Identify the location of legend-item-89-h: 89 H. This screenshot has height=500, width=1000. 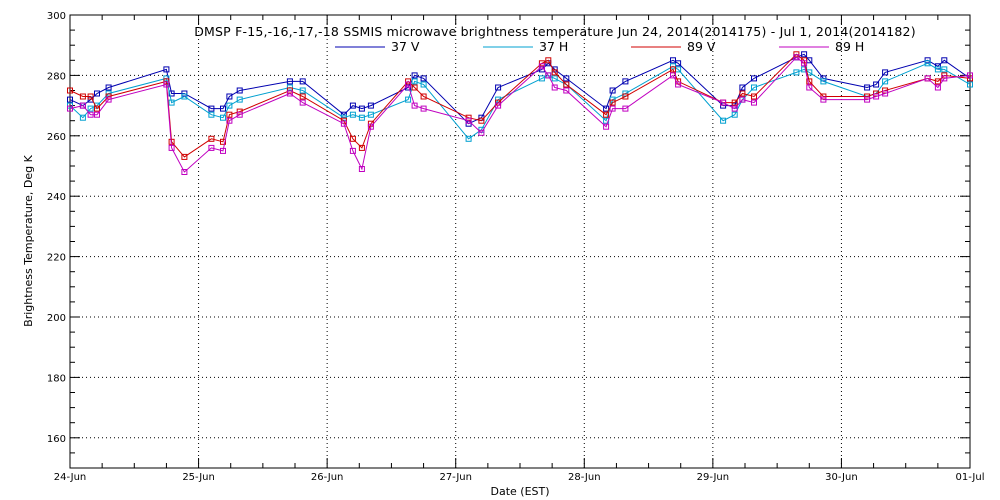
(821, 46).